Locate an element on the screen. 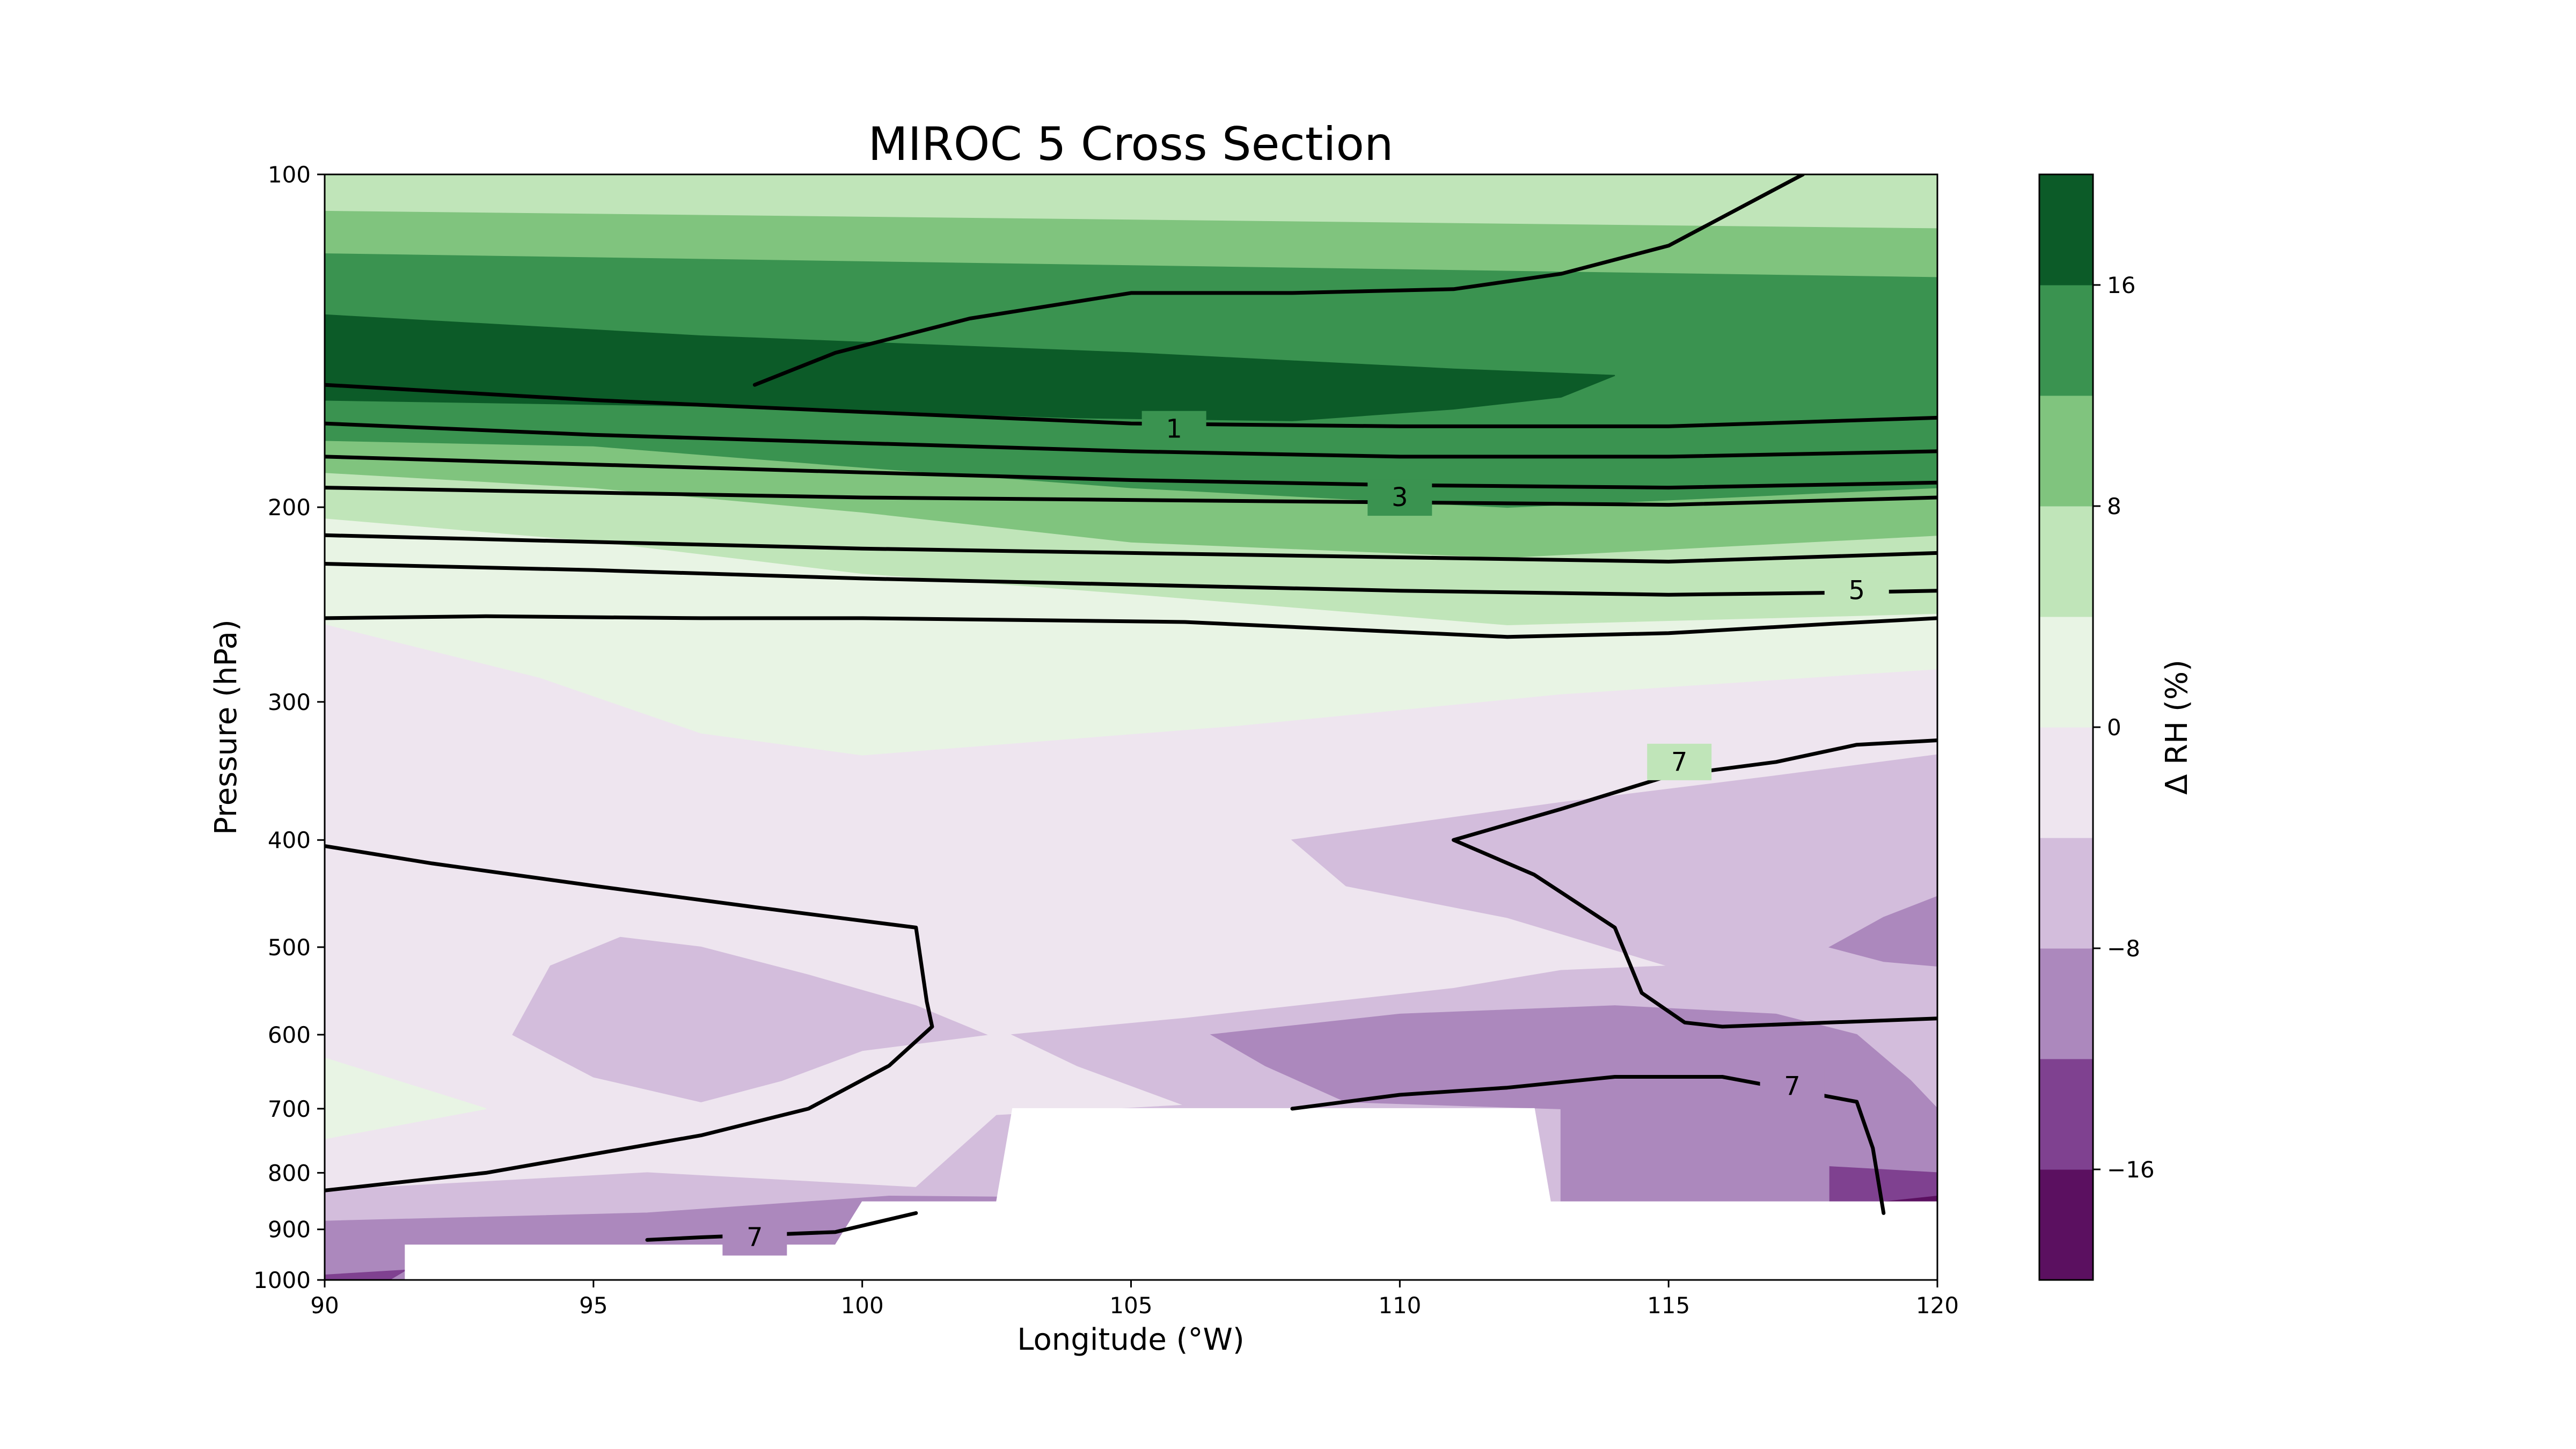  x-tick-label-1: 95 is located at coordinates (593, 1305).